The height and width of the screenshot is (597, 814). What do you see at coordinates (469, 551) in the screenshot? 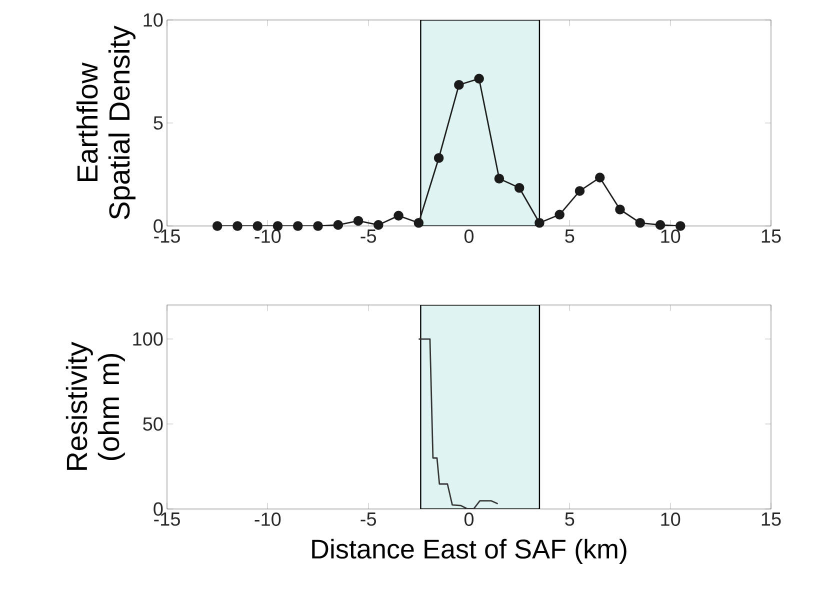
I see `x-axis-title: Distance East of SAF (km)` at bounding box center [469, 551].